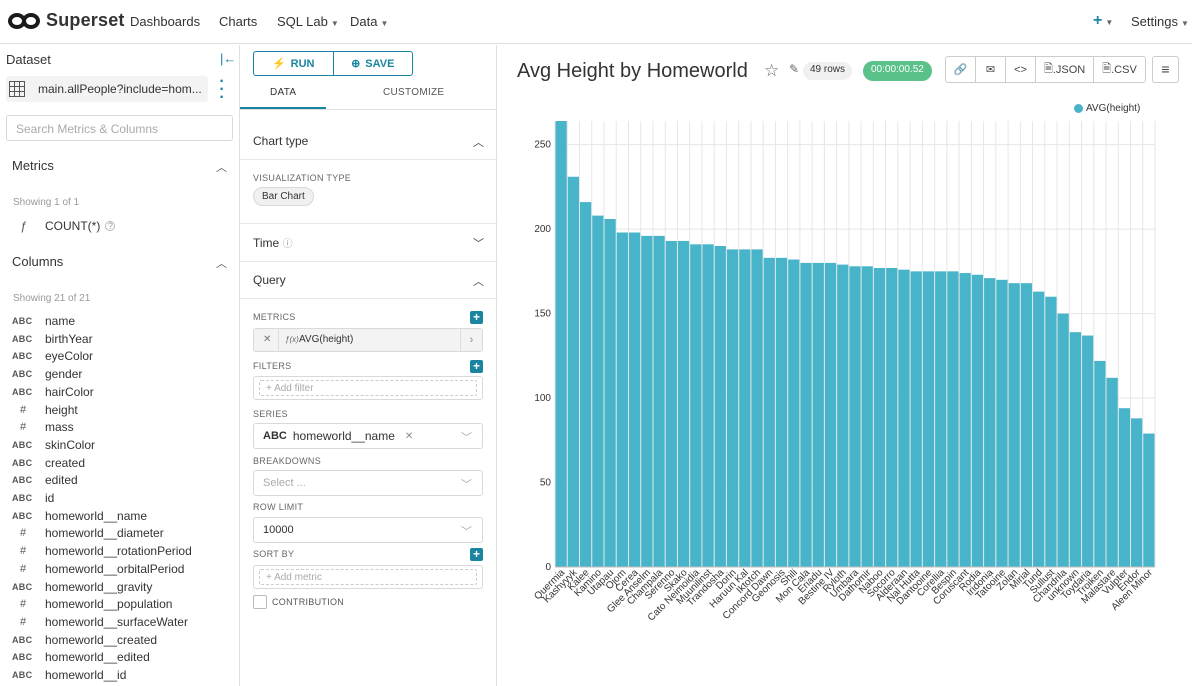  Describe the element at coordinates (270, 388) in the screenshot. I see `plus-icon: +` at that location.